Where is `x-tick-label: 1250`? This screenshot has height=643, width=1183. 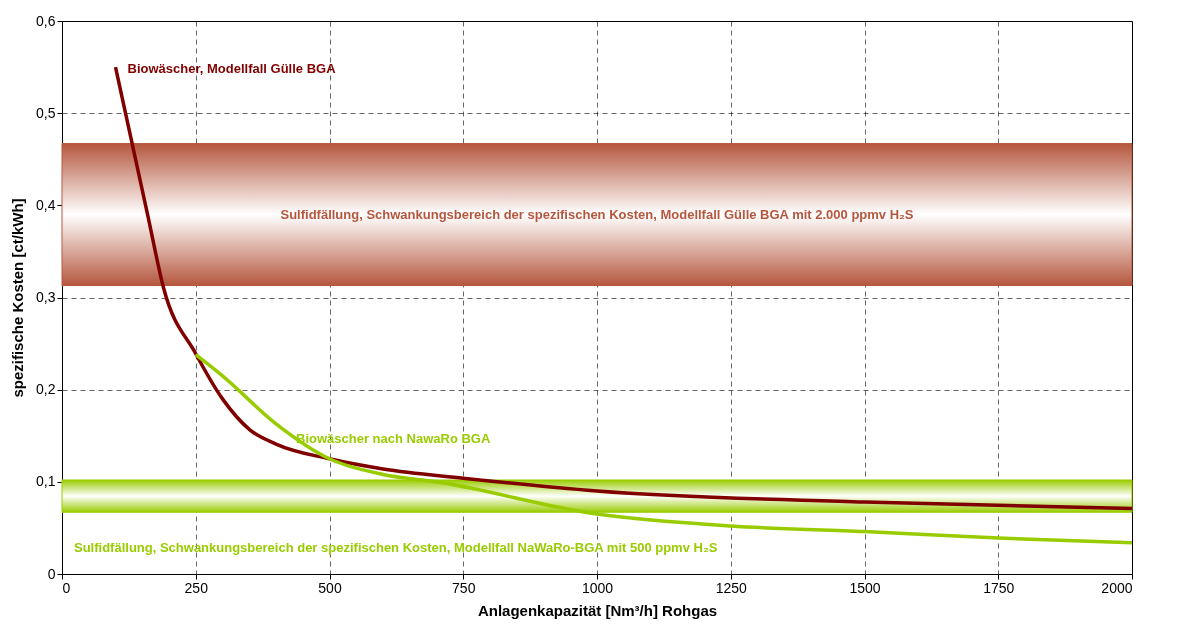 x-tick-label: 1250 is located at coordinates (731, 587).